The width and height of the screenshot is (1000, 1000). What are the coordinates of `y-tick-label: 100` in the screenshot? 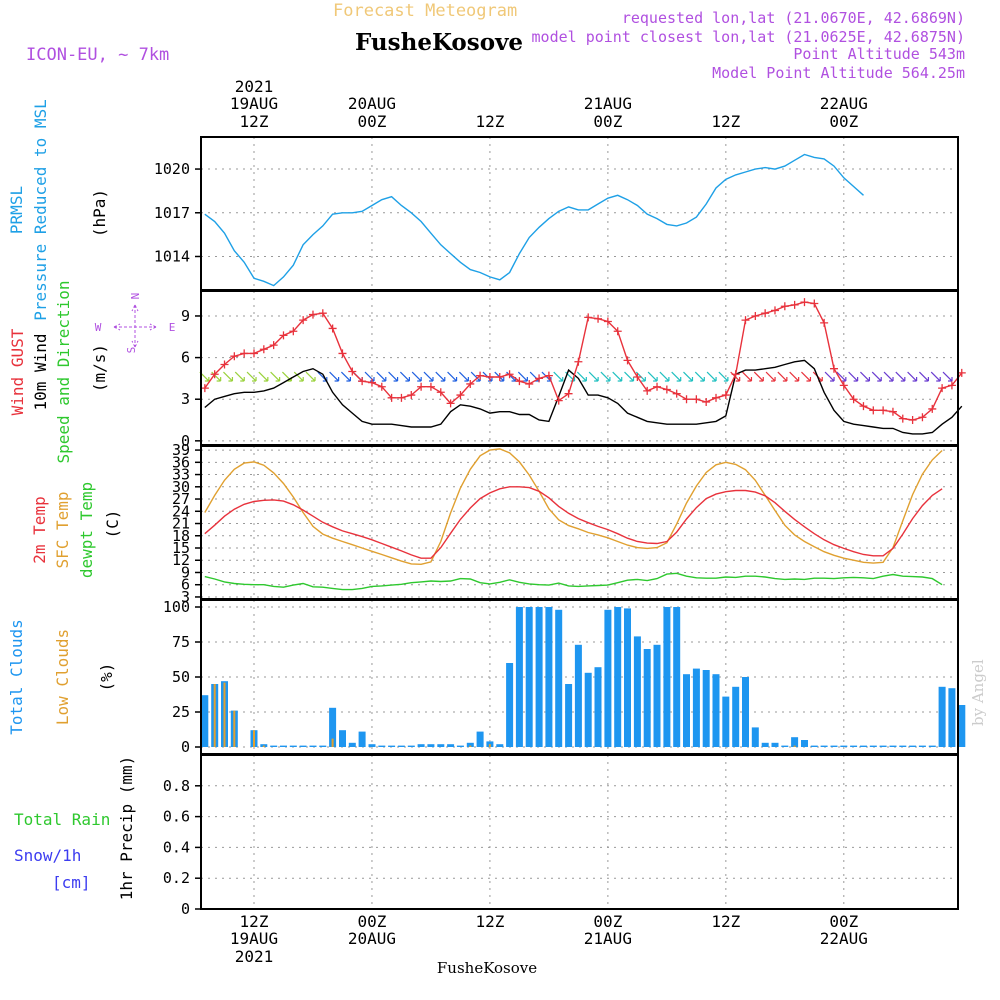 It's located at (176, 607).